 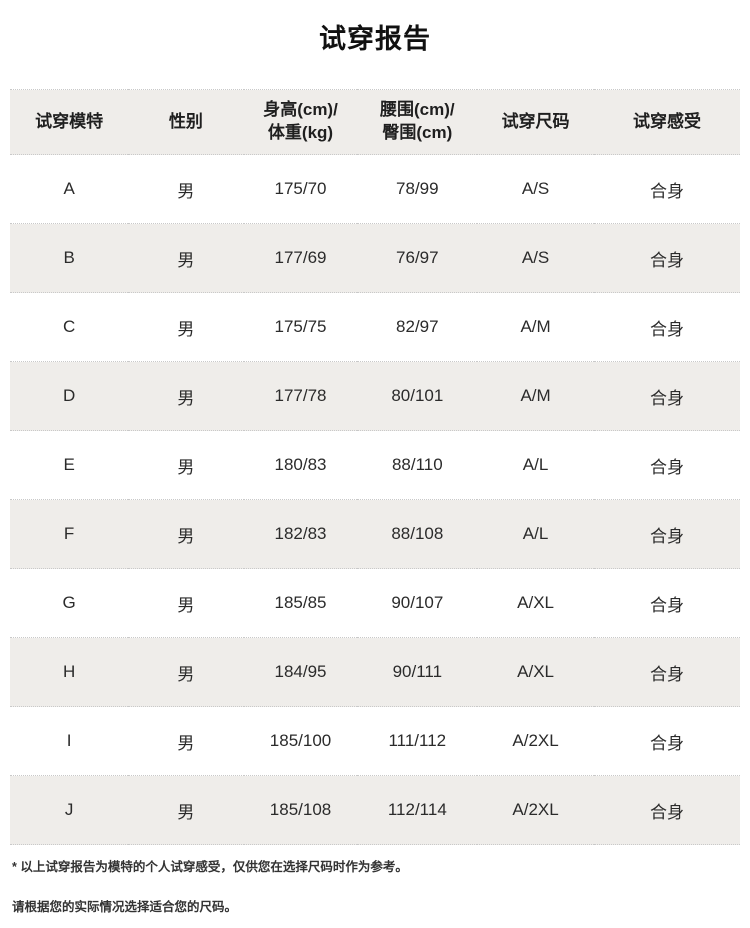 What do you see at coordinates (300, 534) in the screenshot?
I see `table-cell: 182/83` at bounding box center [300, 534].